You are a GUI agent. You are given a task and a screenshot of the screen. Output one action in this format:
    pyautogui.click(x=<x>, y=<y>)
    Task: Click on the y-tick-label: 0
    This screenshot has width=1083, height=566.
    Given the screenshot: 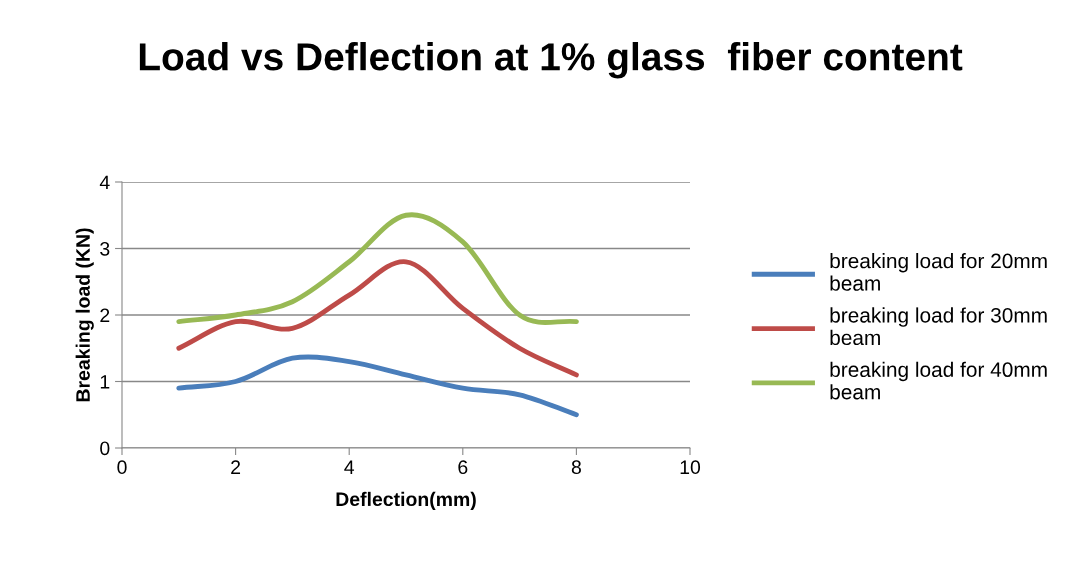 What is the action you would take?
    pyautogui.click(x=105, y=448)
    